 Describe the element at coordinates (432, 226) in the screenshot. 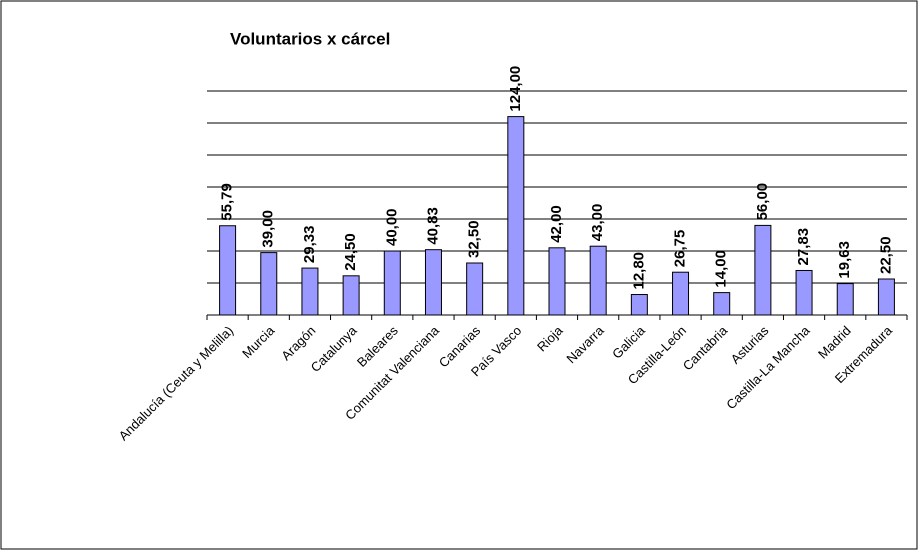

I see `value-label: 40,83` at that location.